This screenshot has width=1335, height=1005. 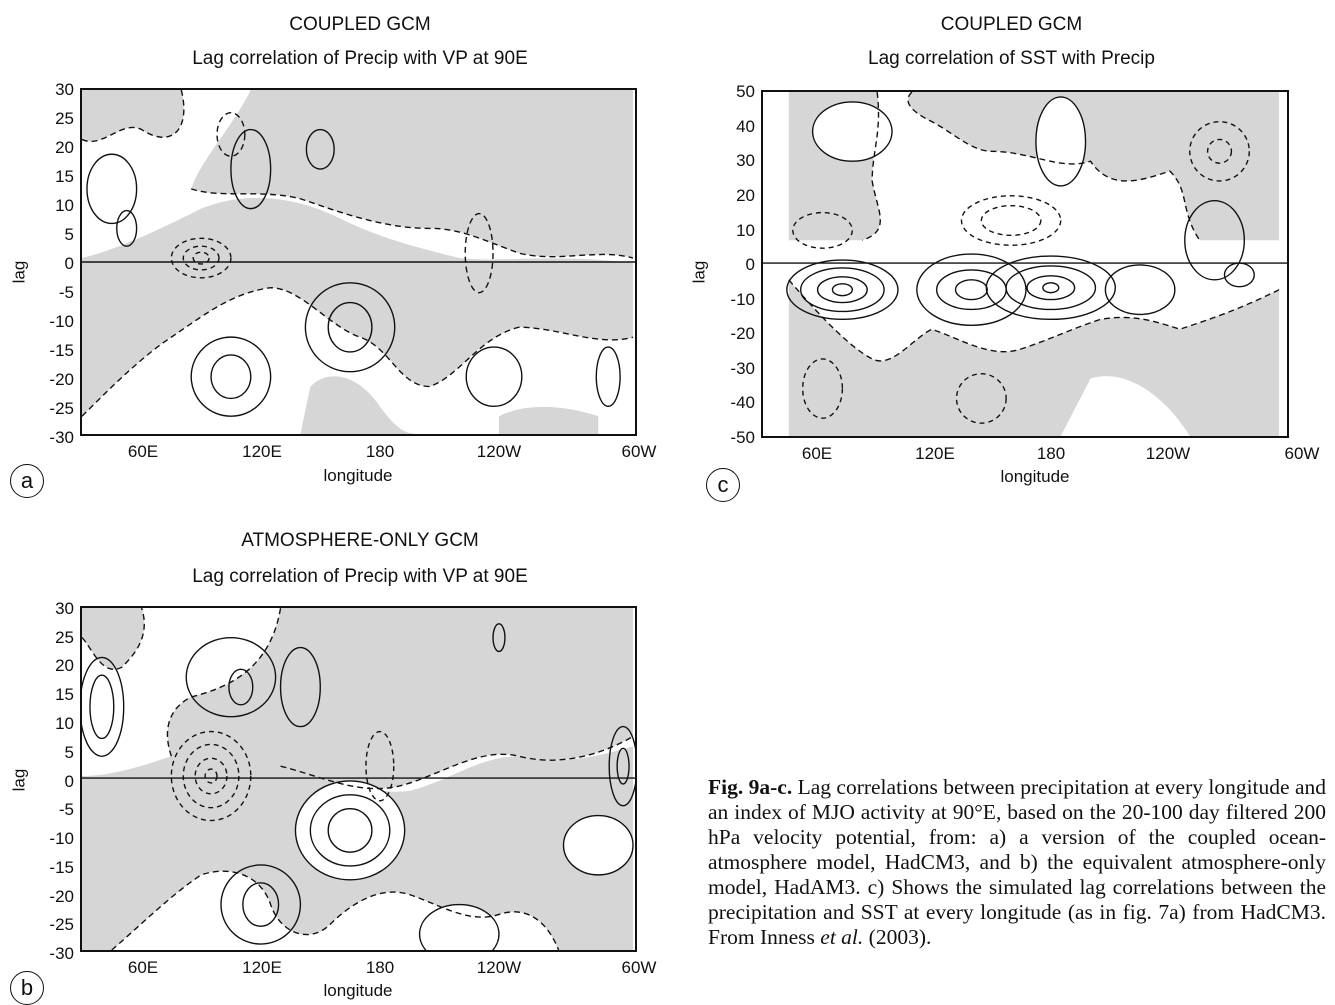 What do you see at coordinates (723, 485) in the screenshot?
I see `panel-c-letter: c` at bounding box center [723, 485].